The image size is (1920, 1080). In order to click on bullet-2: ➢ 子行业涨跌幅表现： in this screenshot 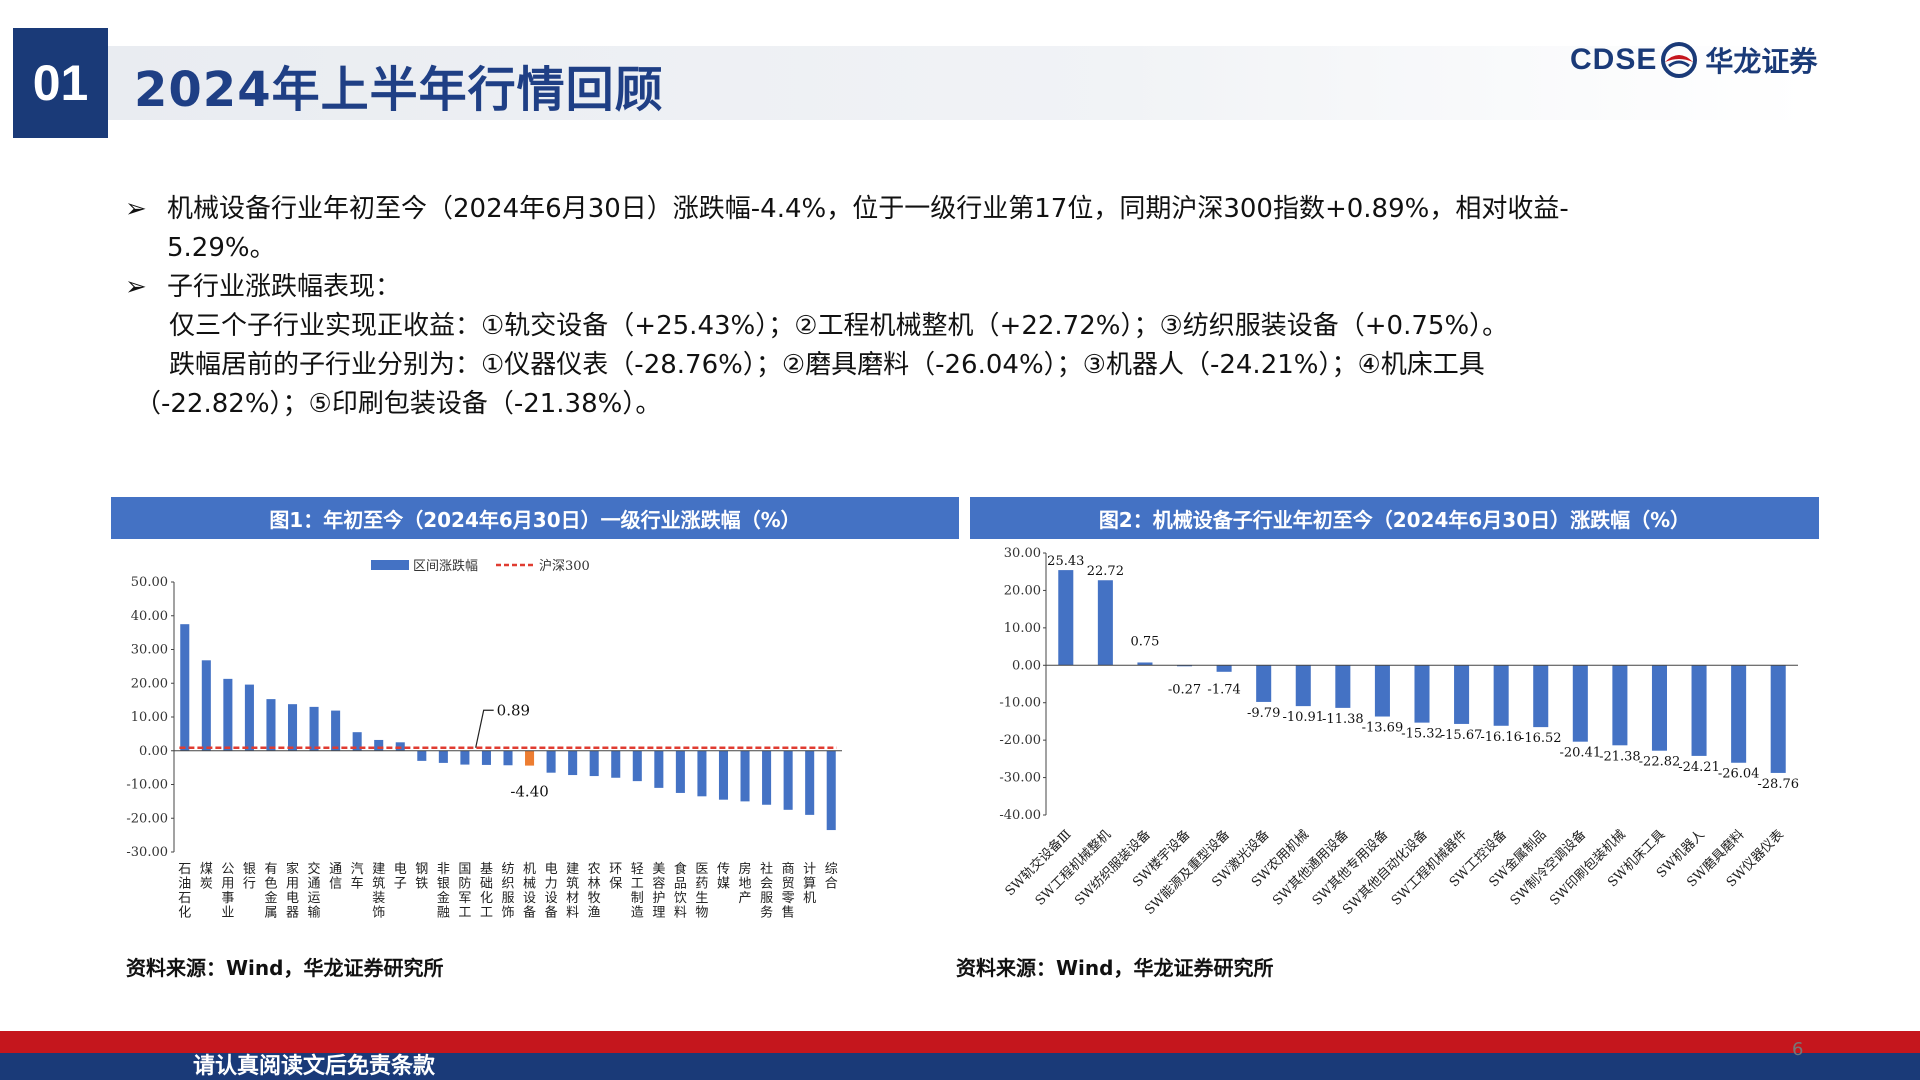, I will do `click(965, 287)`.